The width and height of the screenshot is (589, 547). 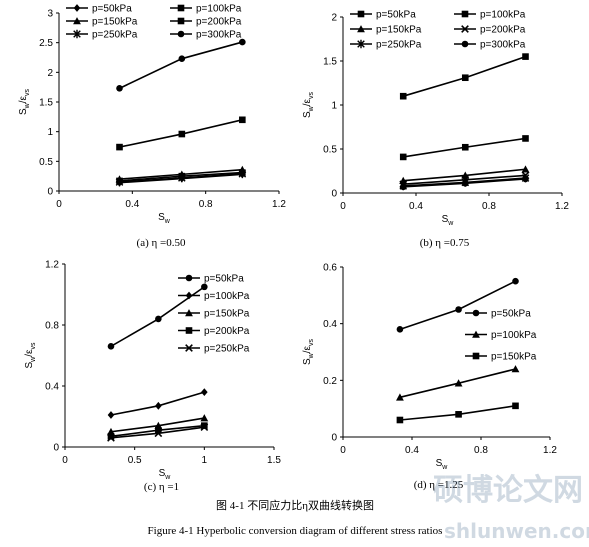 What do you see at coordinates (274, 460) in the screenshot?
I see `x-tick-label: 1.5` at bounding box center [274, 460].